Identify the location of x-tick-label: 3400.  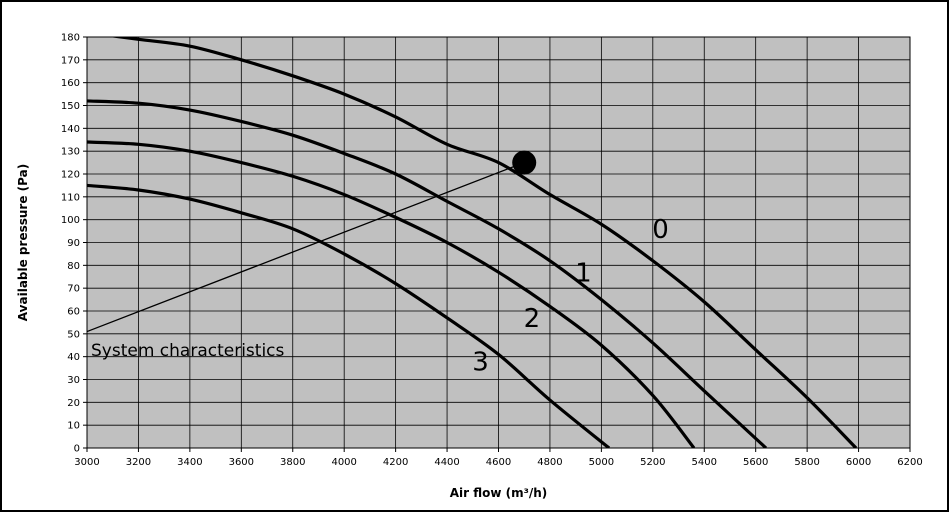
(189, 462).